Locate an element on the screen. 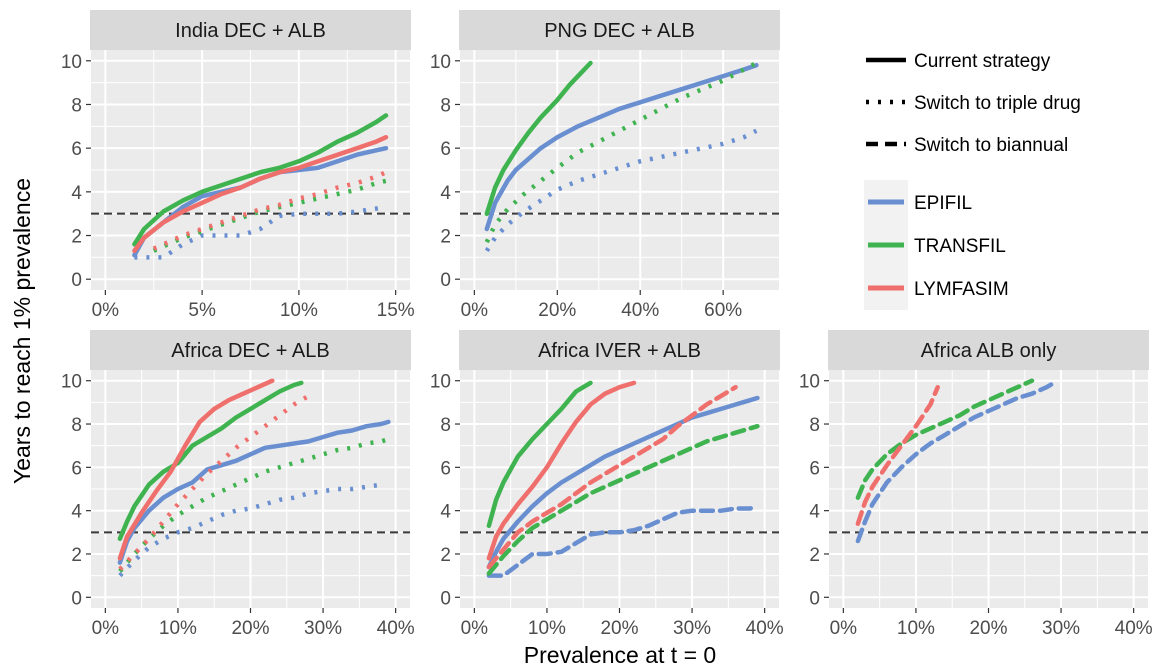  panel-4: Africa ALB only 0% 10% 20% 30% 40% 0 2 4 6 8 10 is located at coordinates (976, 484).